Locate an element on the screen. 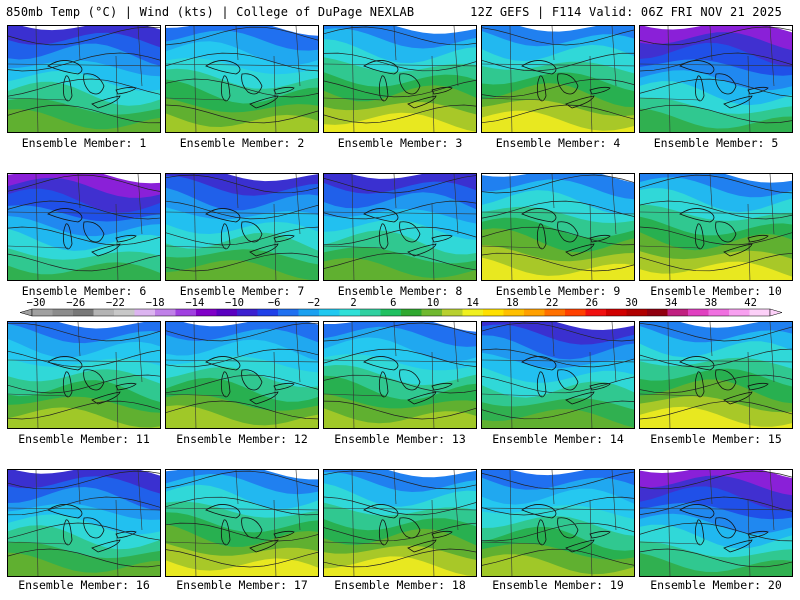 The image size is (800, 600). ensemble-member-label: Ensemble Member: 10 is located at coordinates (716, 291).